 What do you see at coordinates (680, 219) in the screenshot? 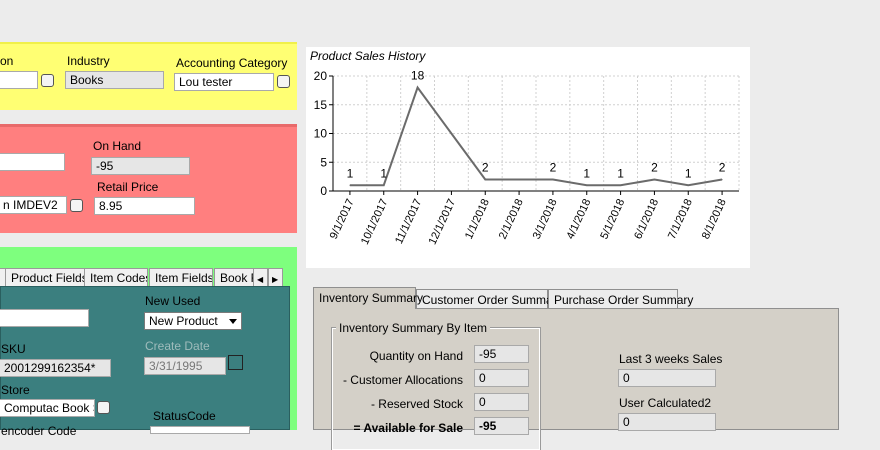
I see `x-tick-label: 7/1/2018` at bounding box center [680, 219].